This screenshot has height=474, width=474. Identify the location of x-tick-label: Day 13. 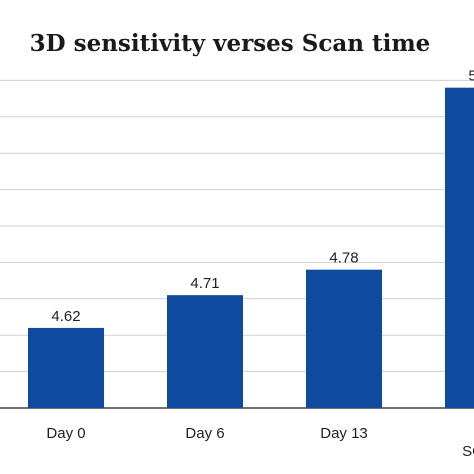
(344, 433).